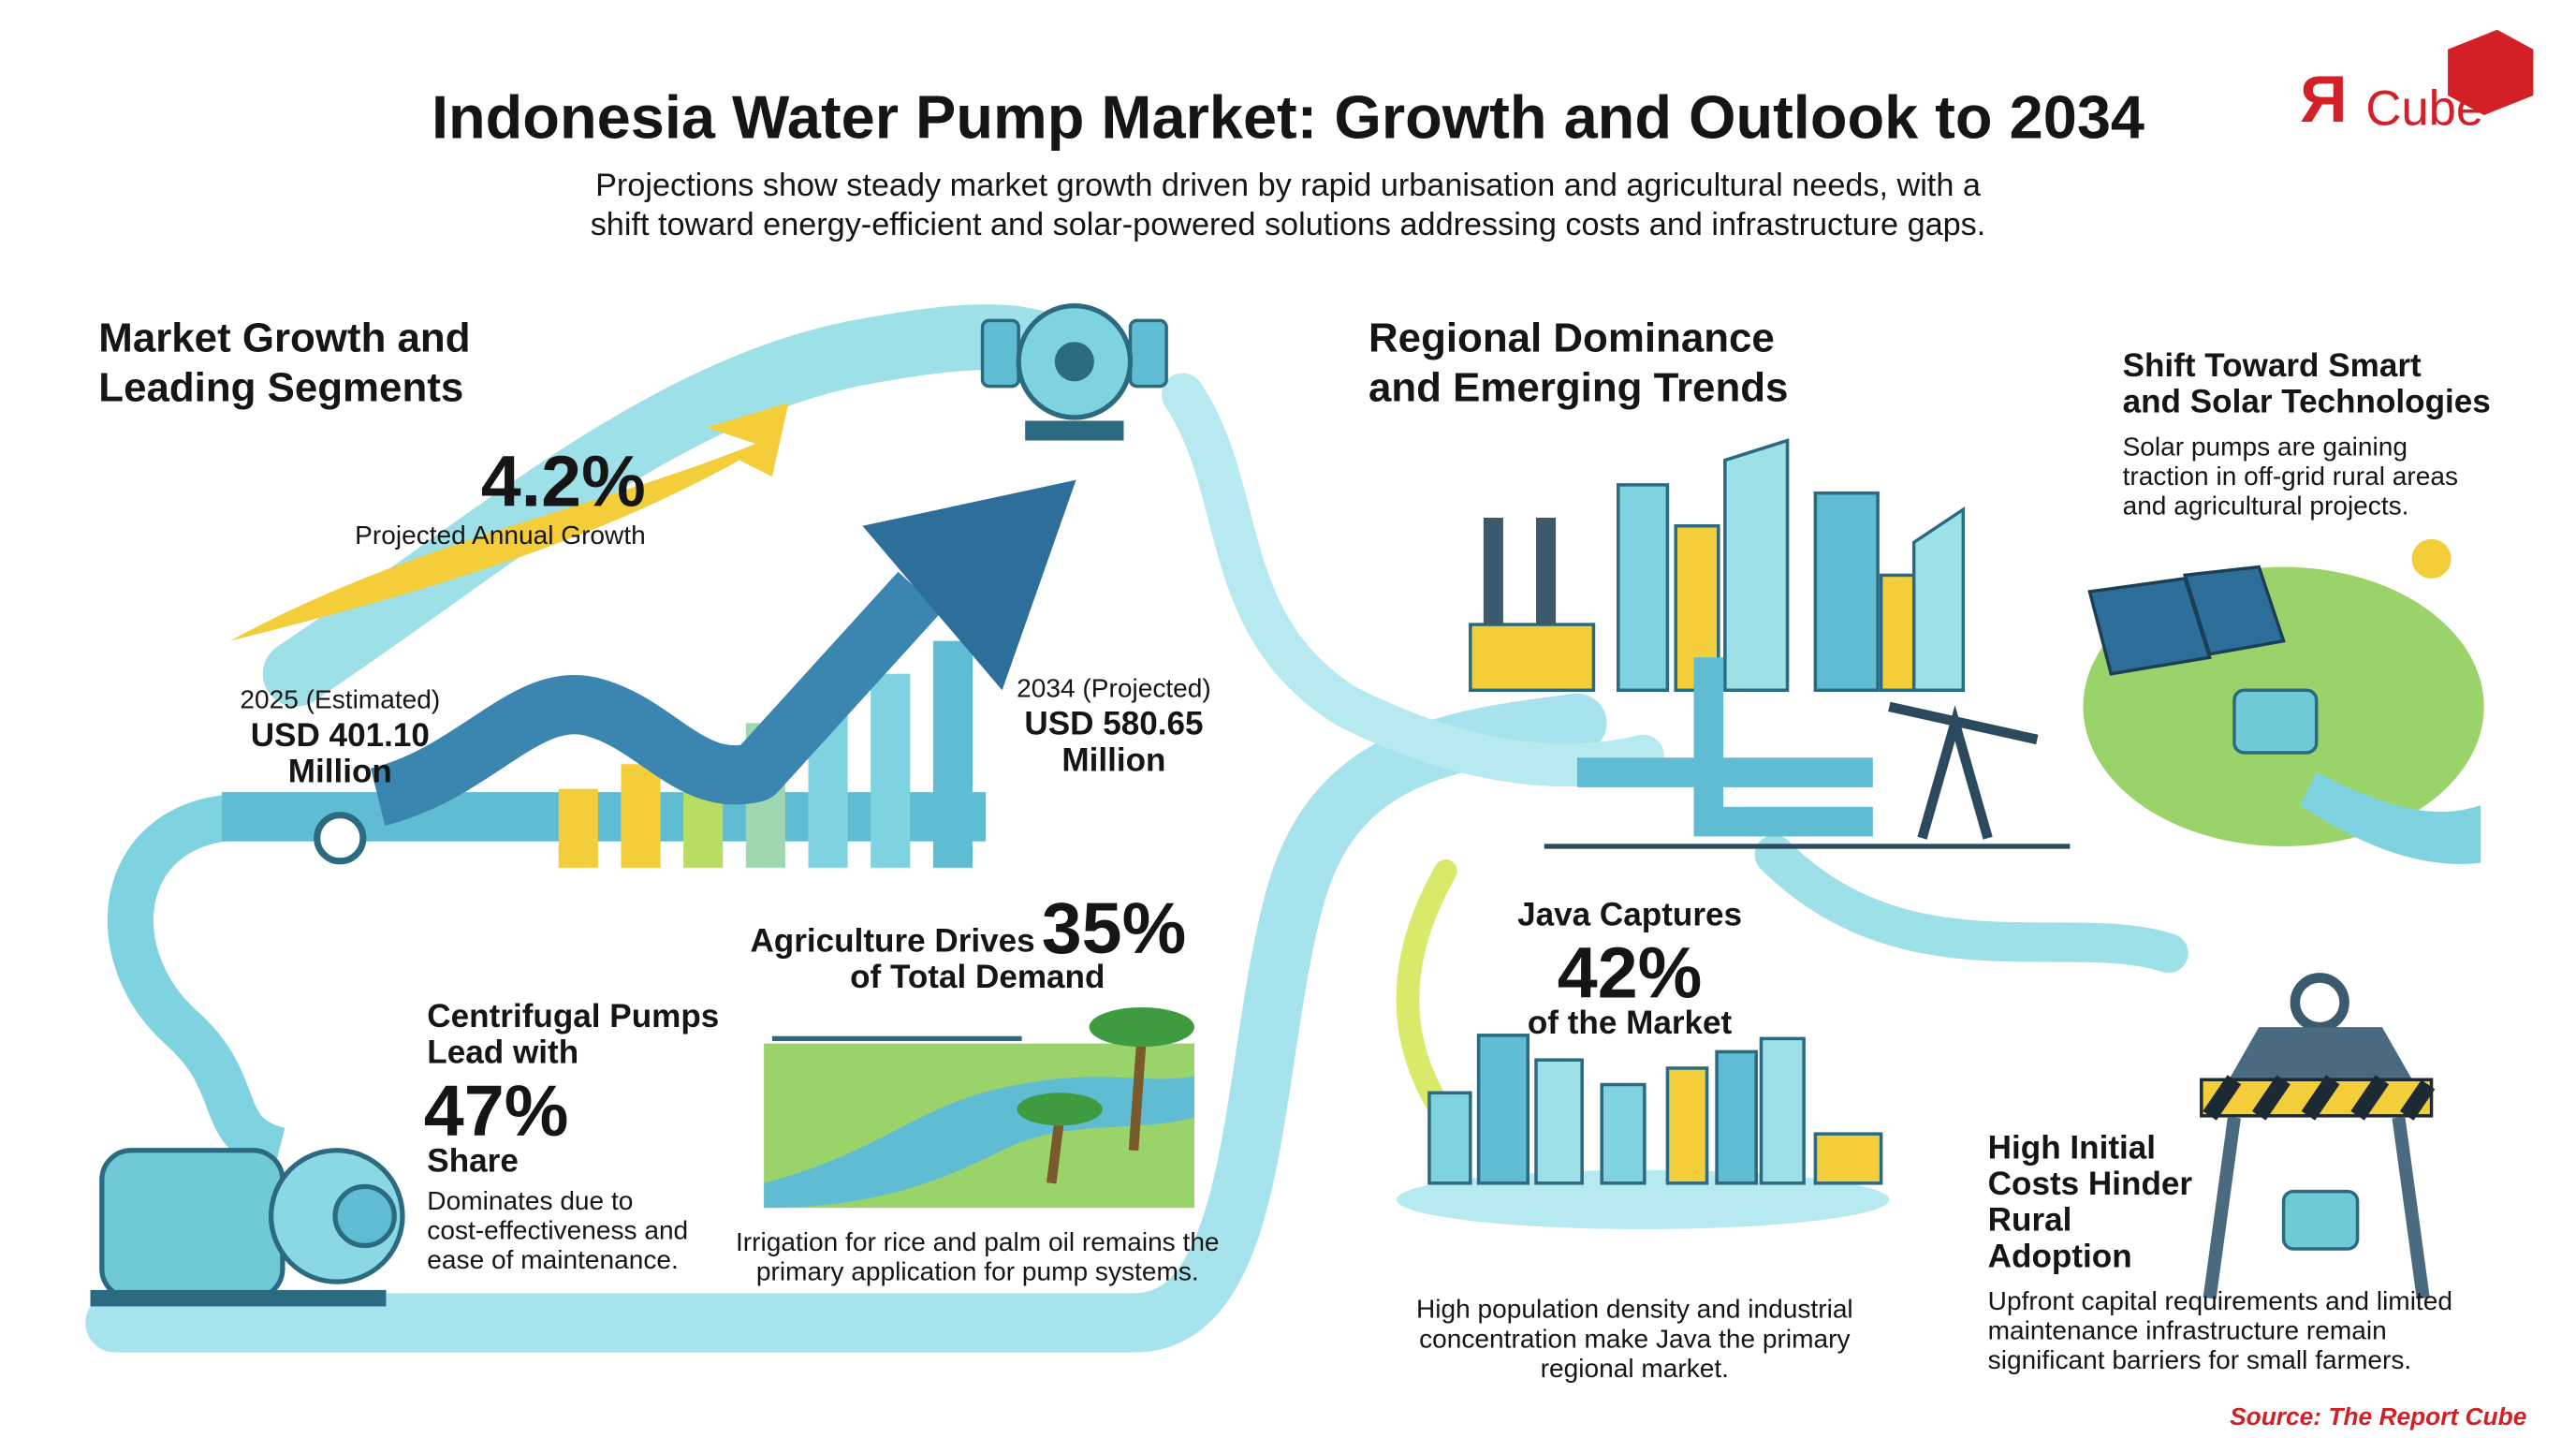 This screenshot has height=1438, width=2576. I want to click on small-pump, so click(2320, 1220).